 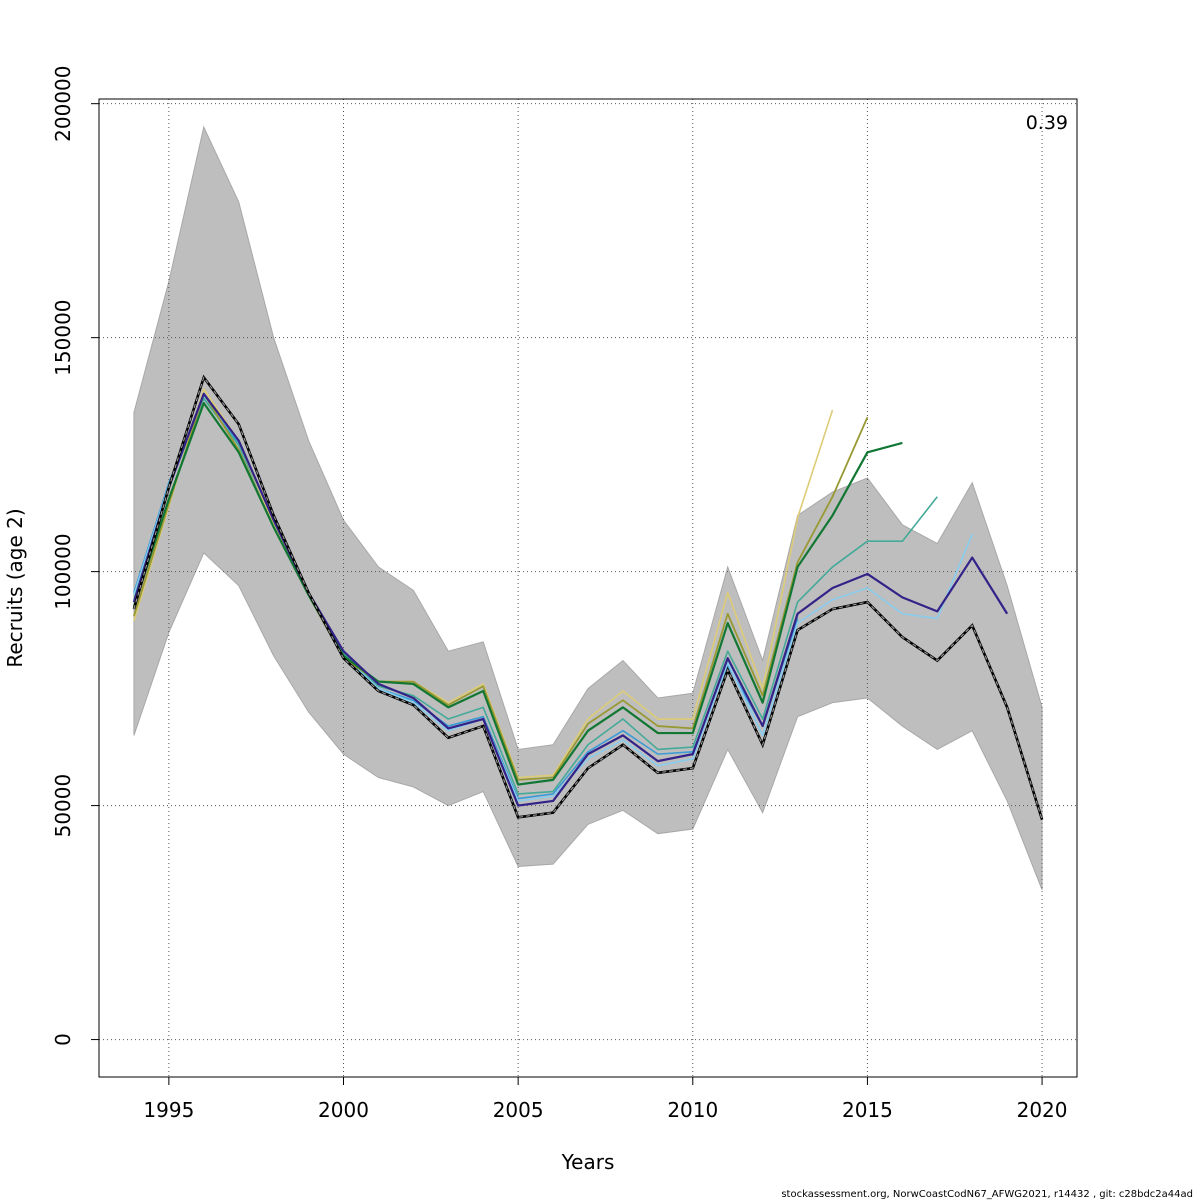 I want to click on x-axis: 1995 2000 2005 2010 2015 2020, so click(x=605, y=1099).